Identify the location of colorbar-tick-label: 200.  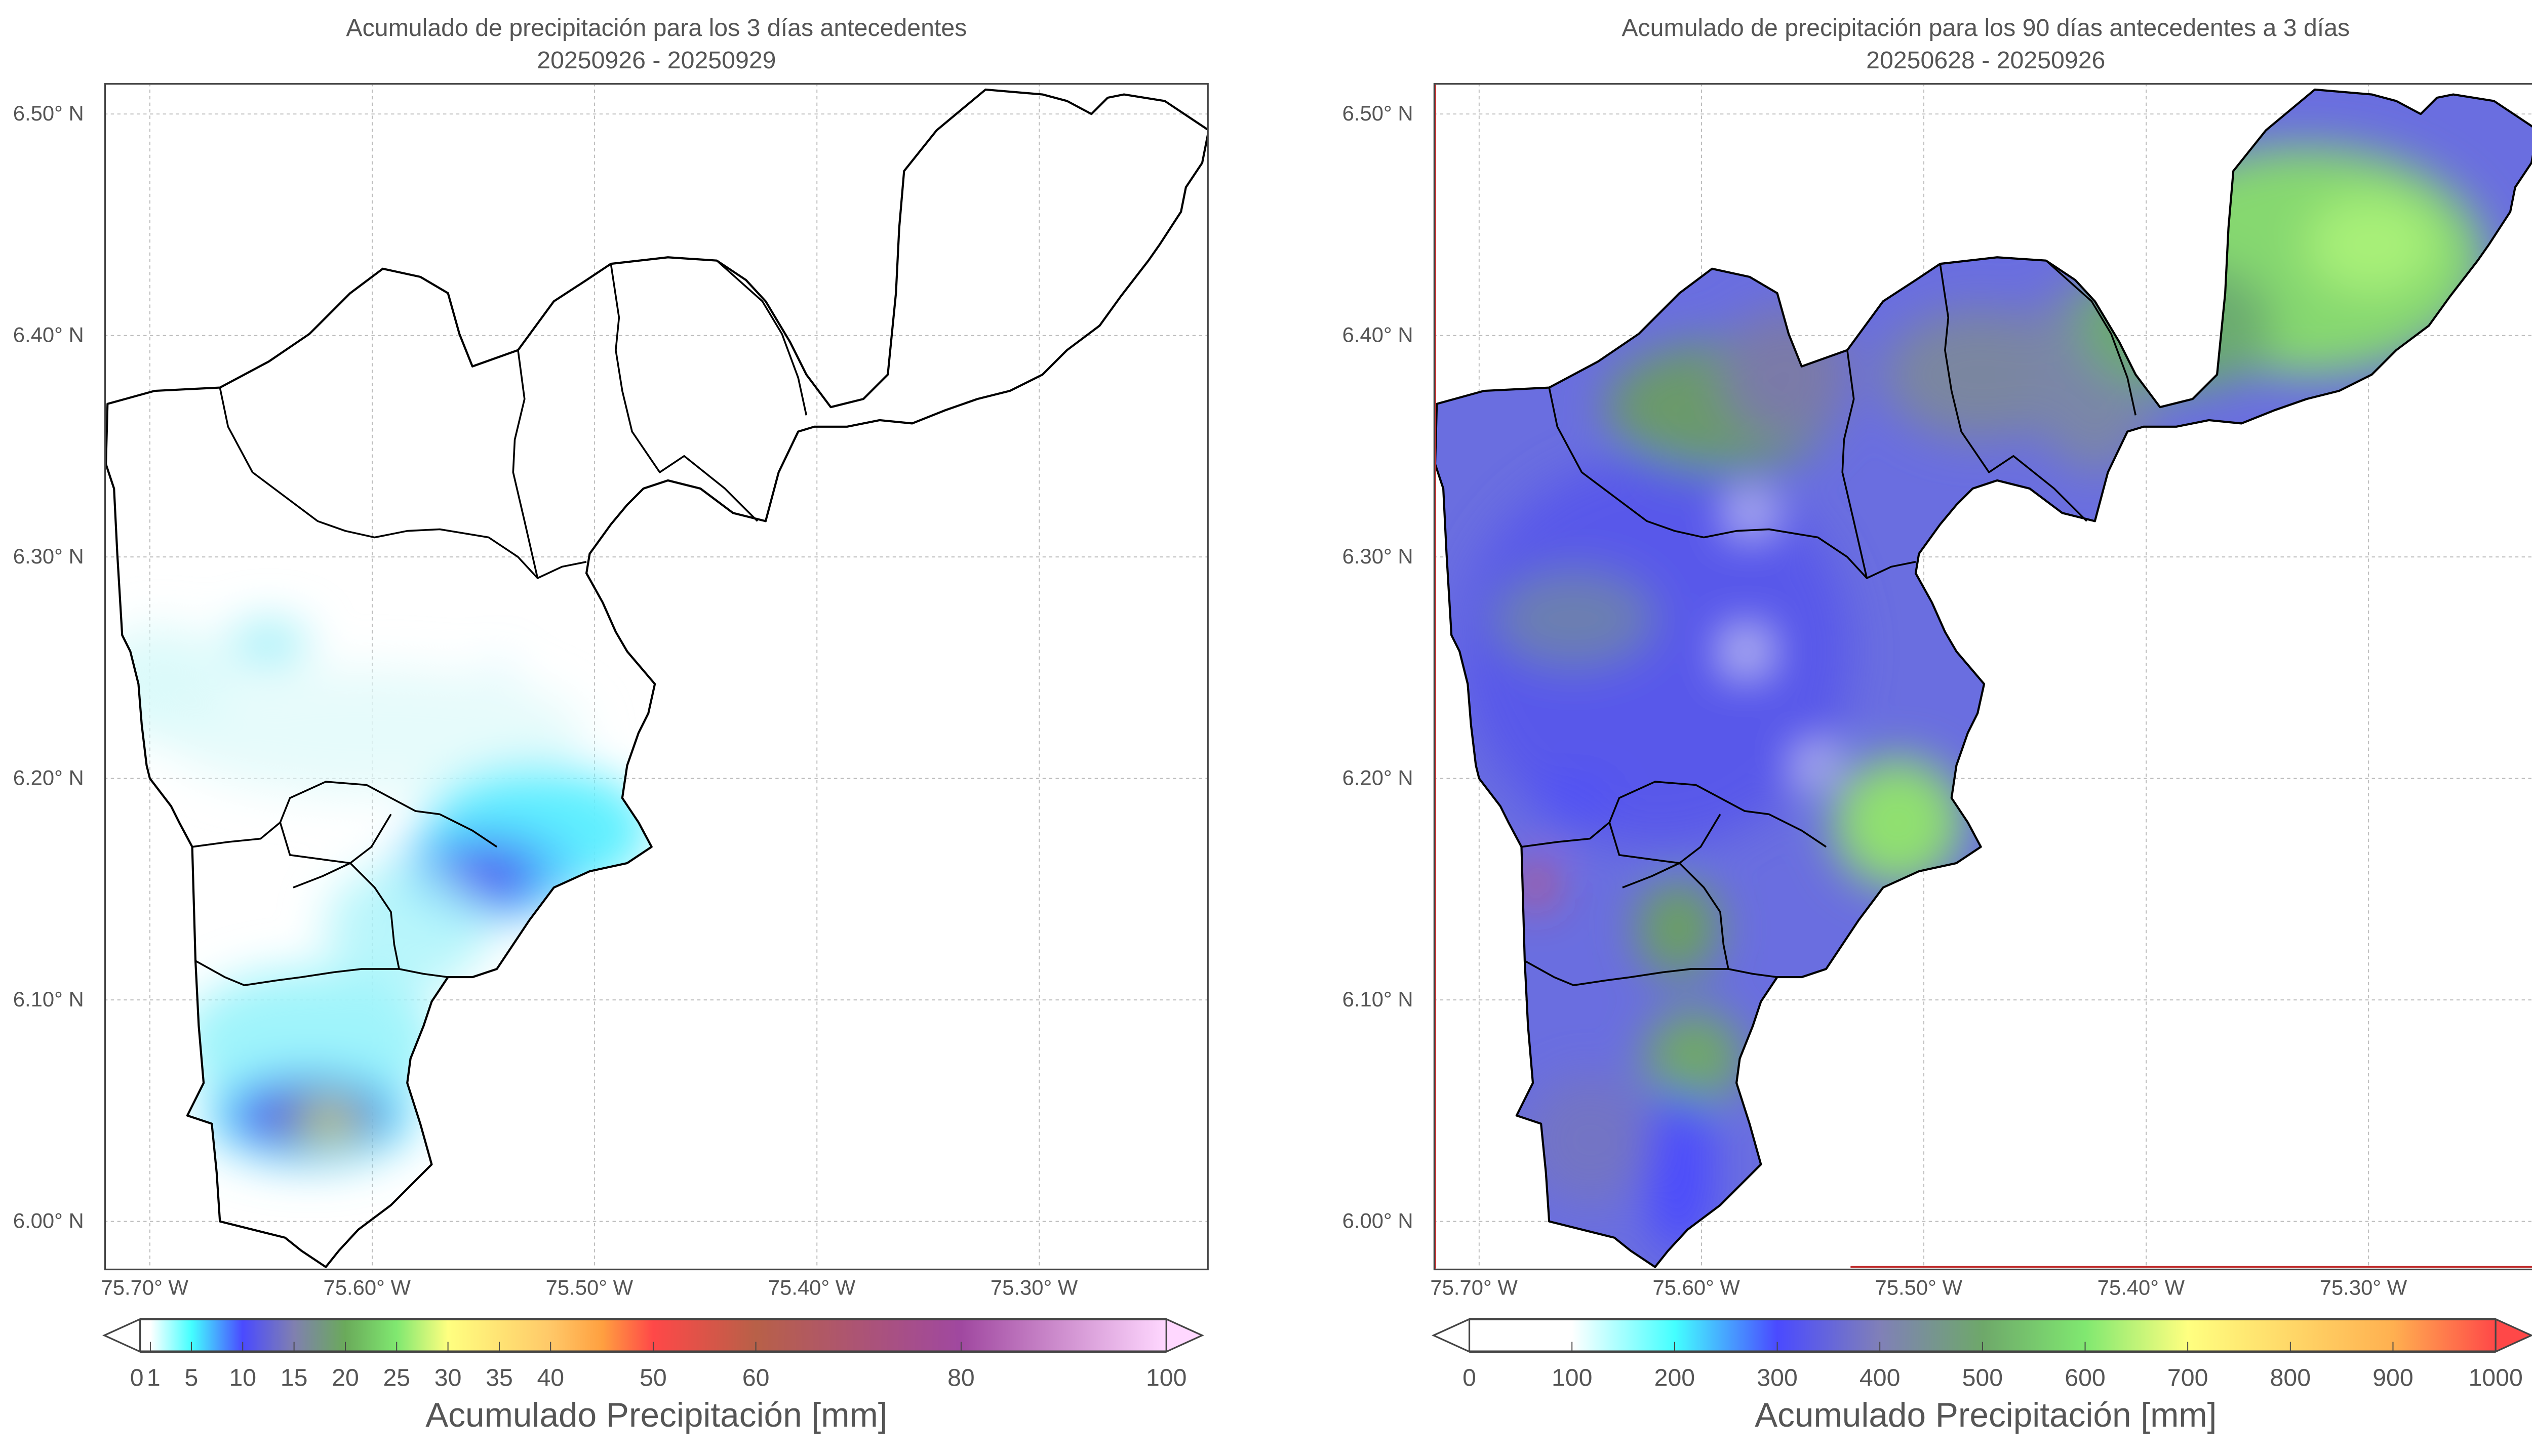
(1674, 1378).